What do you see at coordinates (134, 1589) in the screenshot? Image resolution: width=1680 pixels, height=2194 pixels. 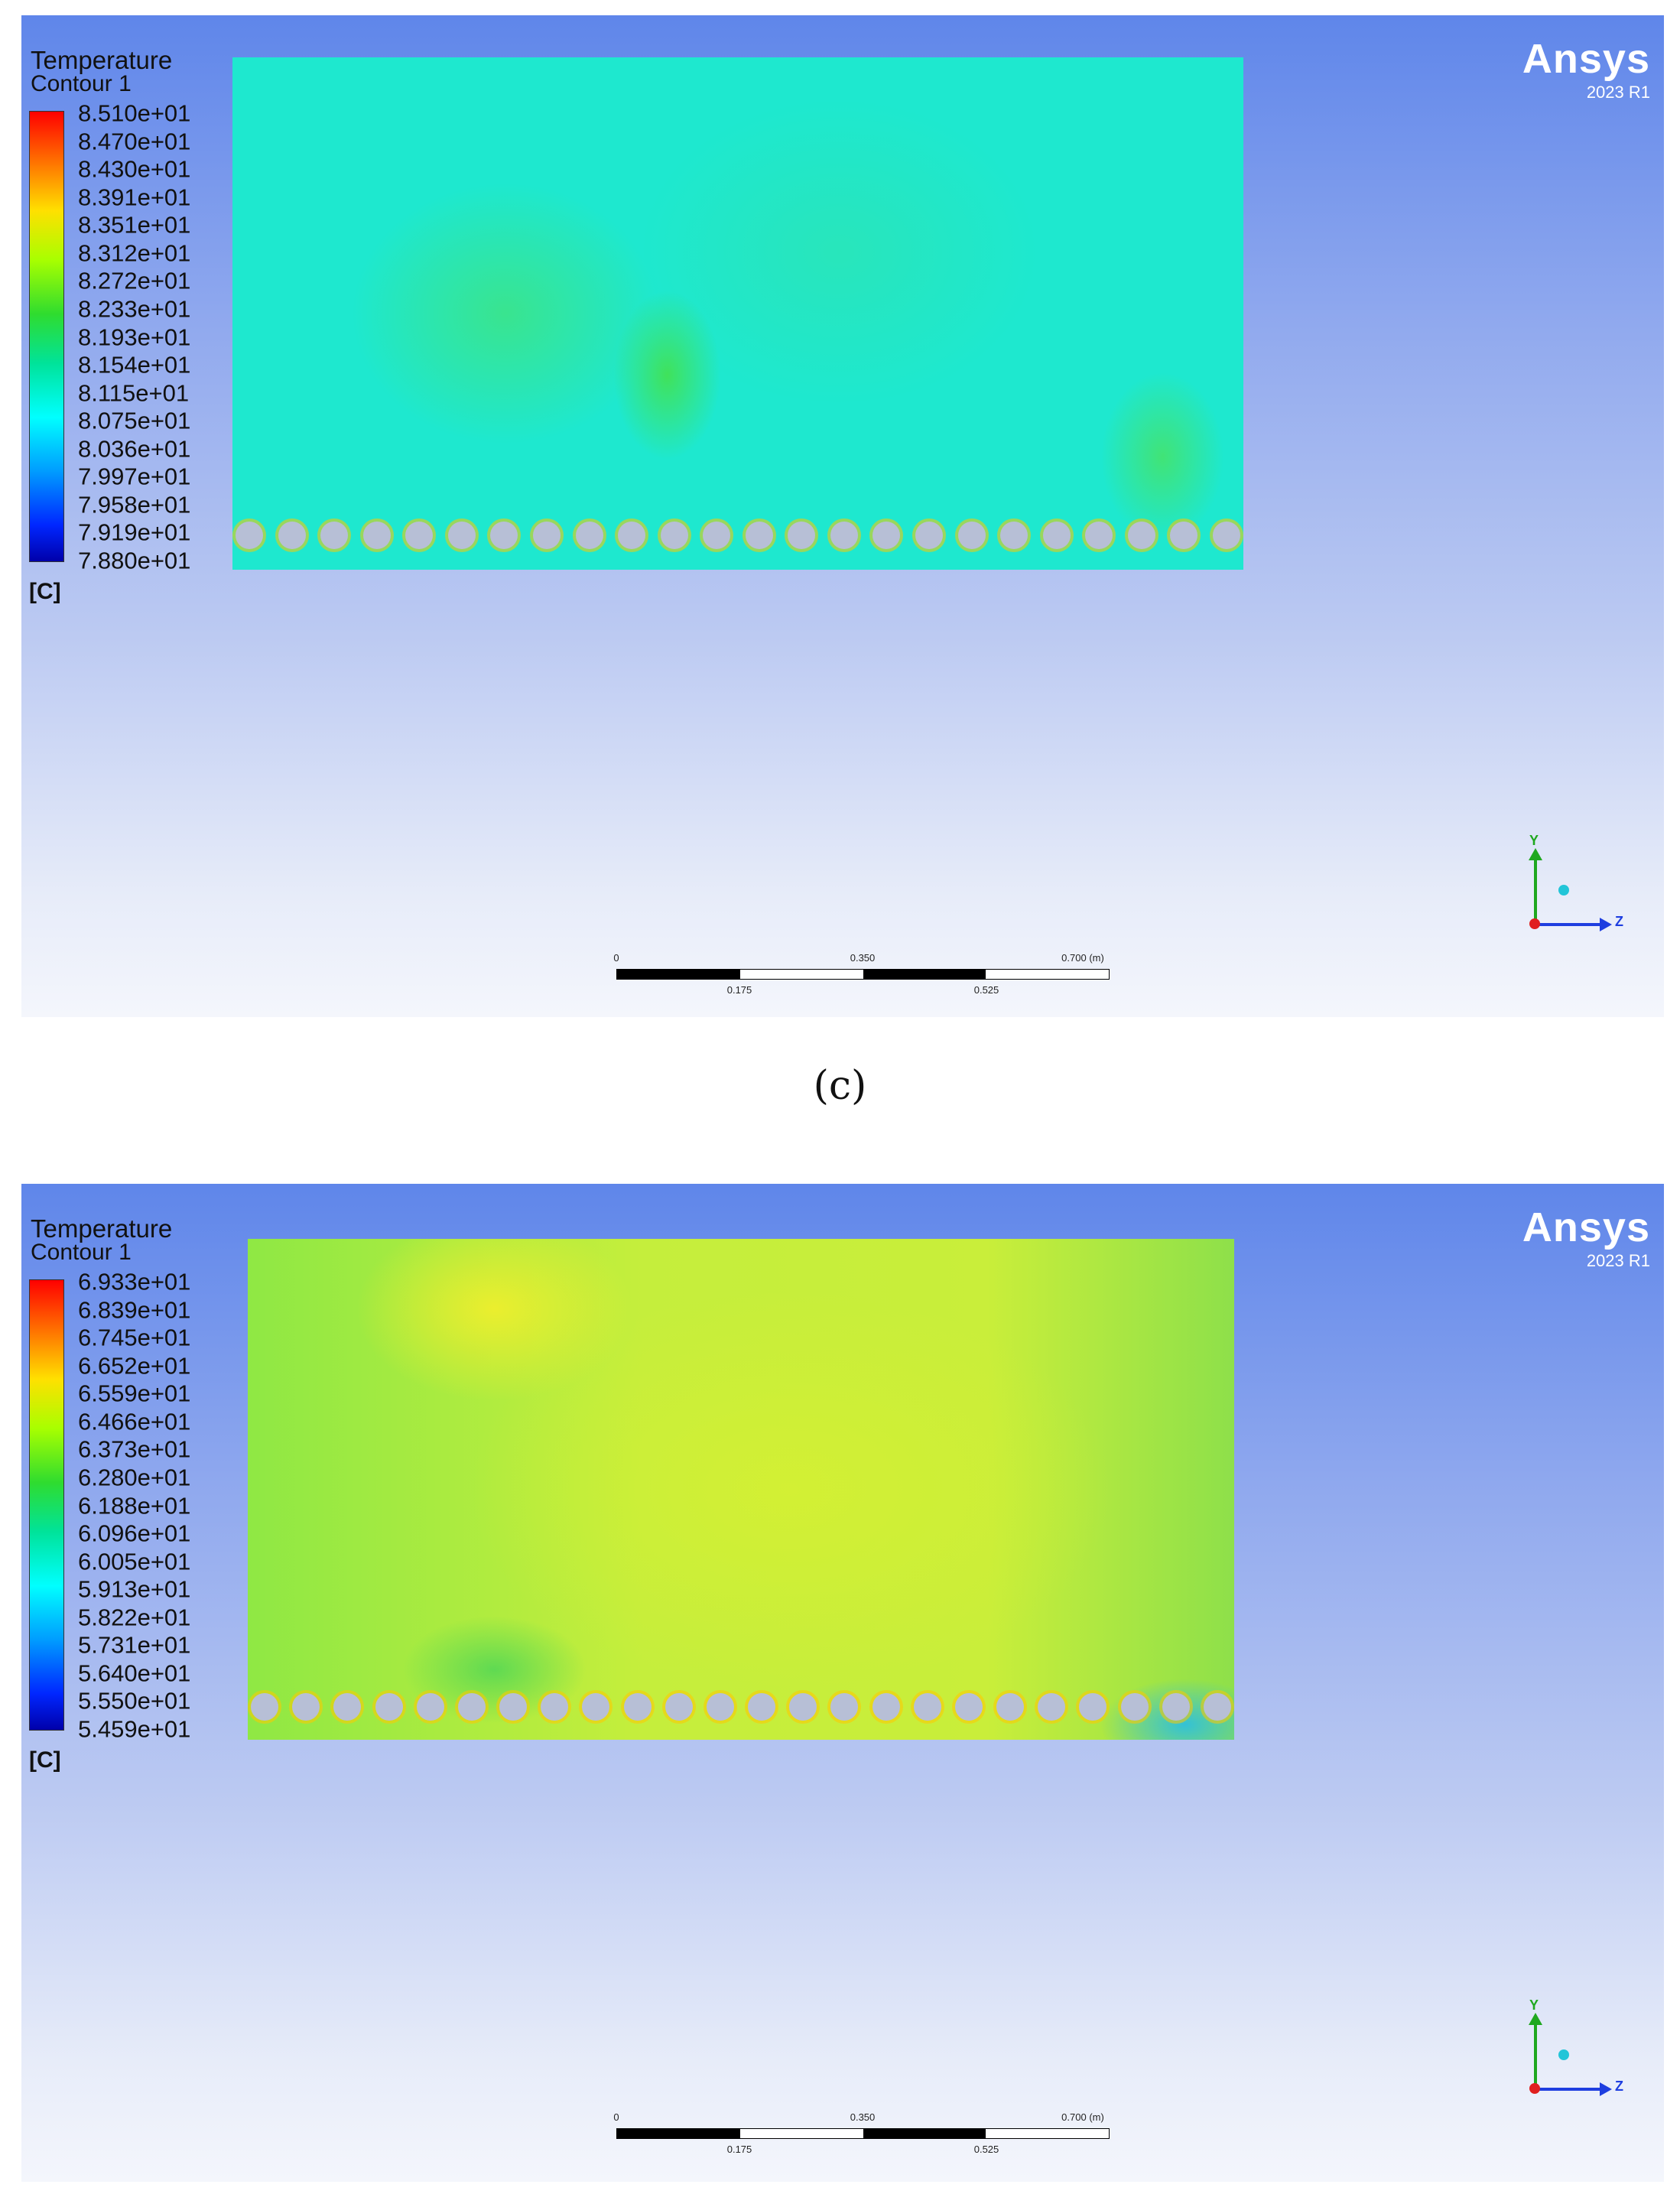 I see `legend-tick-label: 5.913e+01` at bounding box center [134, 1589].